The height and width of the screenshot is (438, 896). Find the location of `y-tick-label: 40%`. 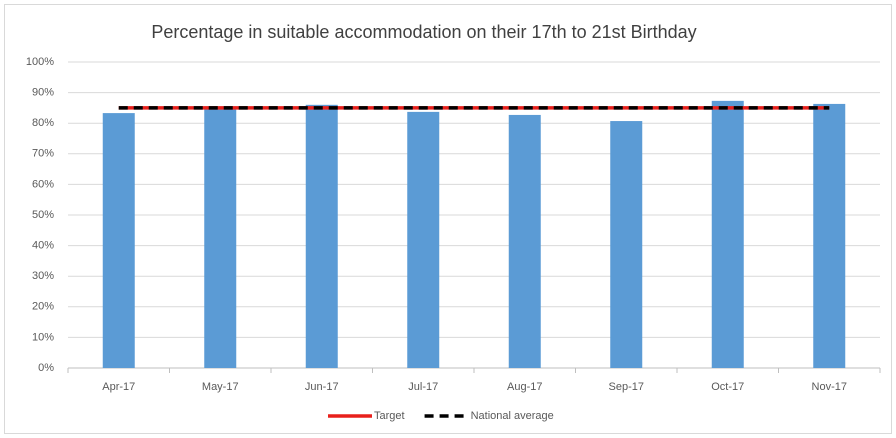

y-tick-label: 40% is located at coordinates (43, 246).